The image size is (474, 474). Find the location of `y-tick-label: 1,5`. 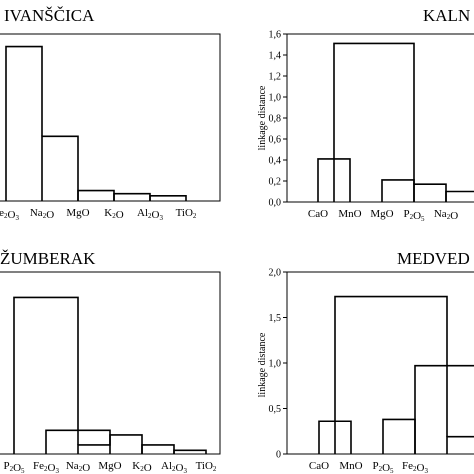

y-tick-label: 1,5 is located at coordinates (275, 318).